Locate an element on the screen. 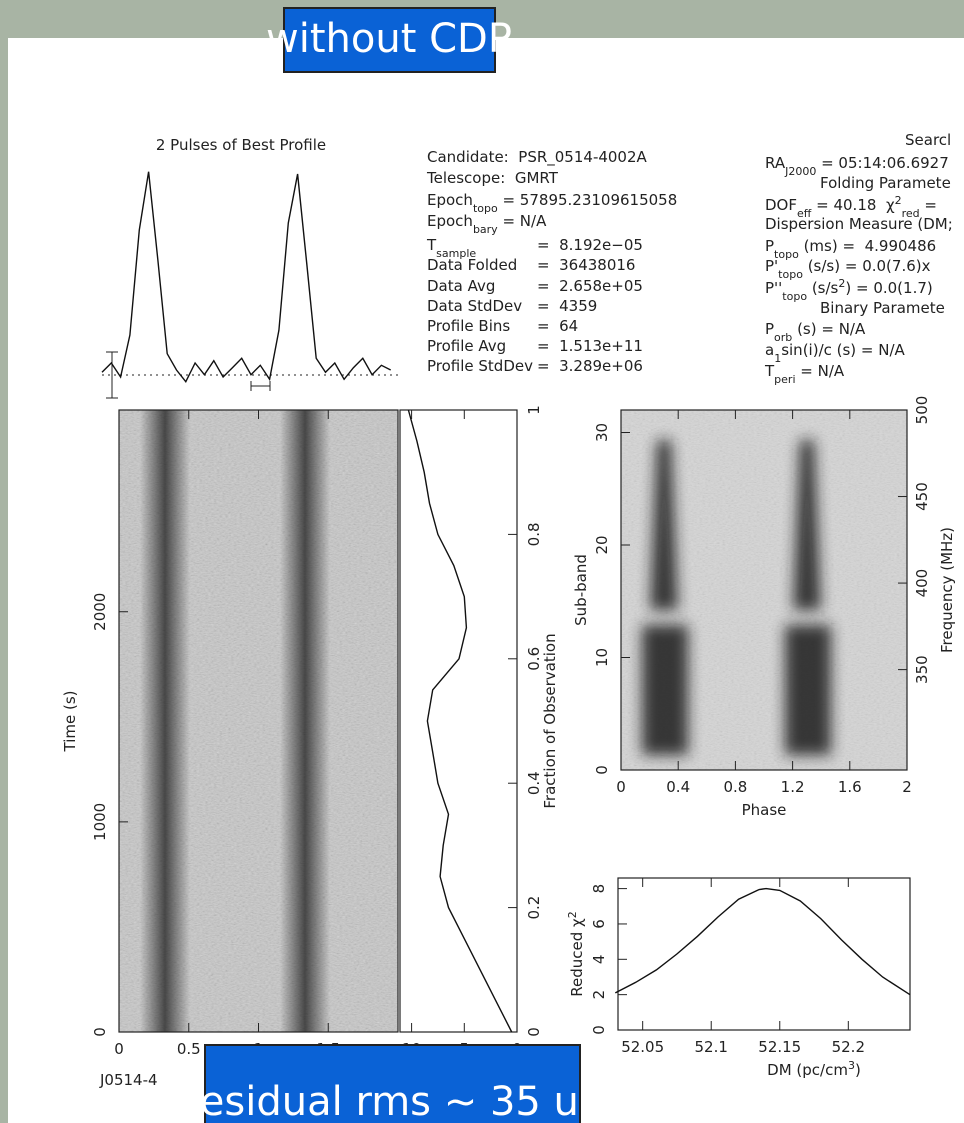 The image size is (964, 1123). slide-title: without CDP is located at coordinates (389, 39).